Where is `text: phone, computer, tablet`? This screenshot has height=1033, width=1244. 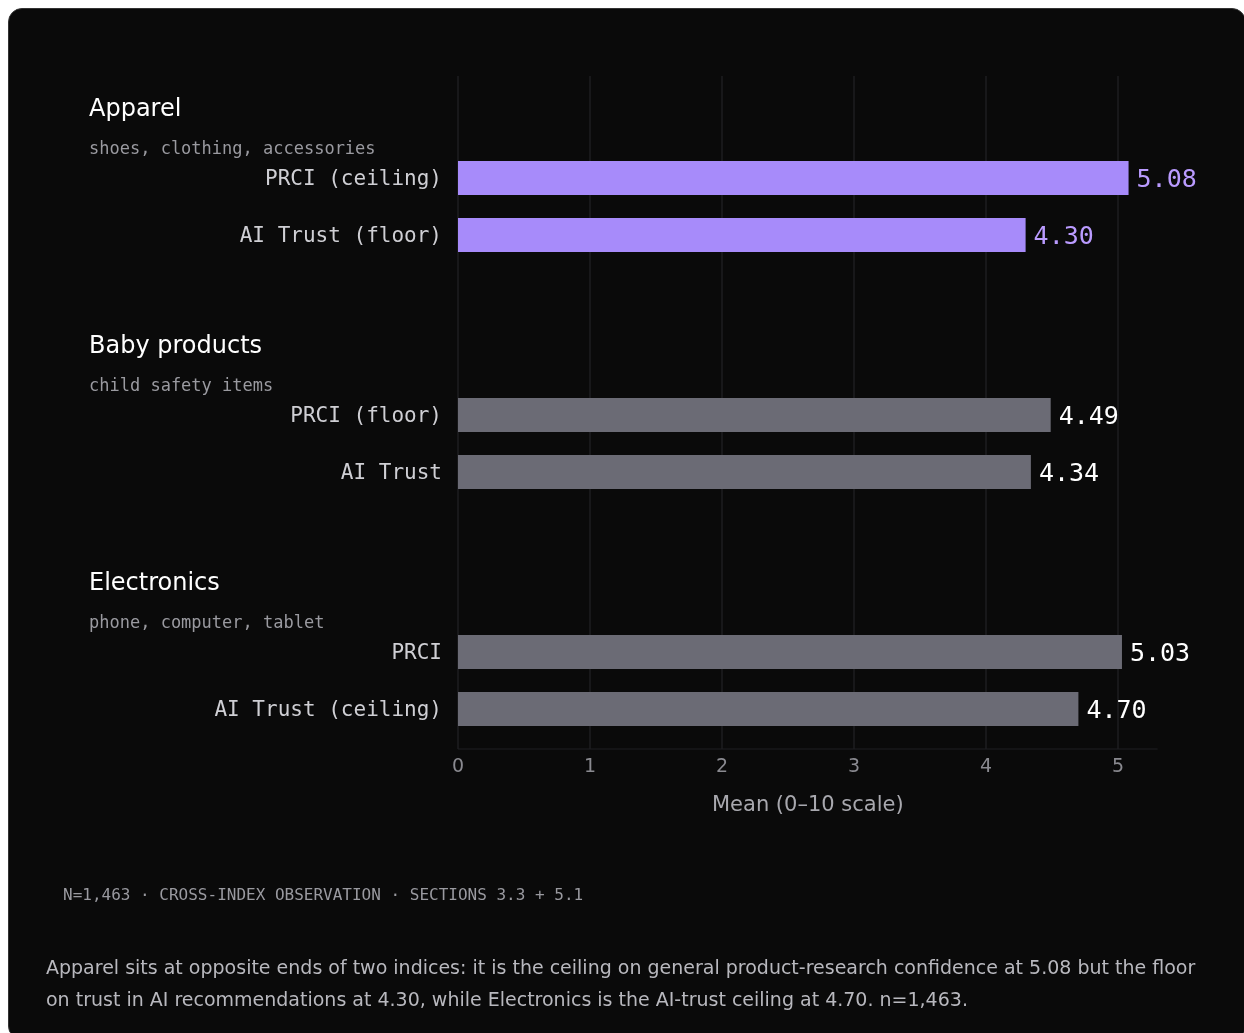 text: phone, computer, tablet is located at coordinates (207, 622).